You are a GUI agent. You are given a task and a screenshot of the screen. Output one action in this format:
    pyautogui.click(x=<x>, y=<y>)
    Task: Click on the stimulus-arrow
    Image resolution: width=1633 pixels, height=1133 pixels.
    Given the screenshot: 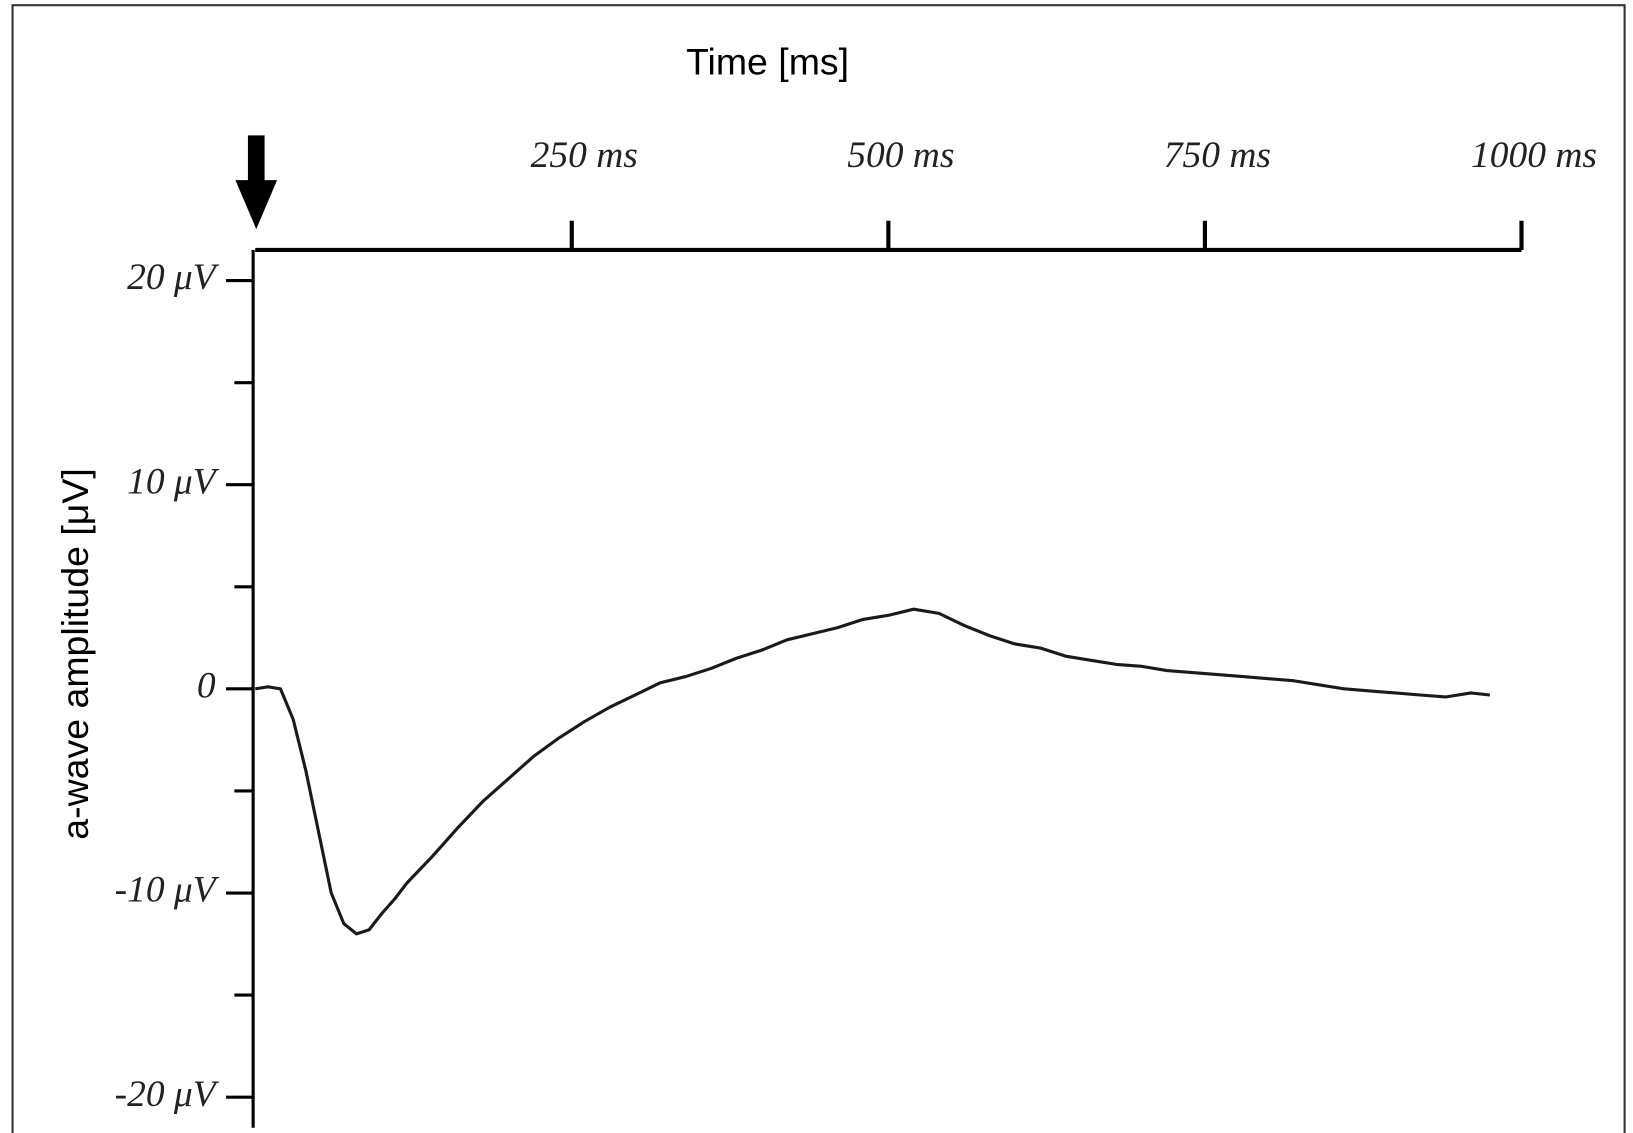 What is the action you would take?
    pyautogui.click(x=256, y=182)
    